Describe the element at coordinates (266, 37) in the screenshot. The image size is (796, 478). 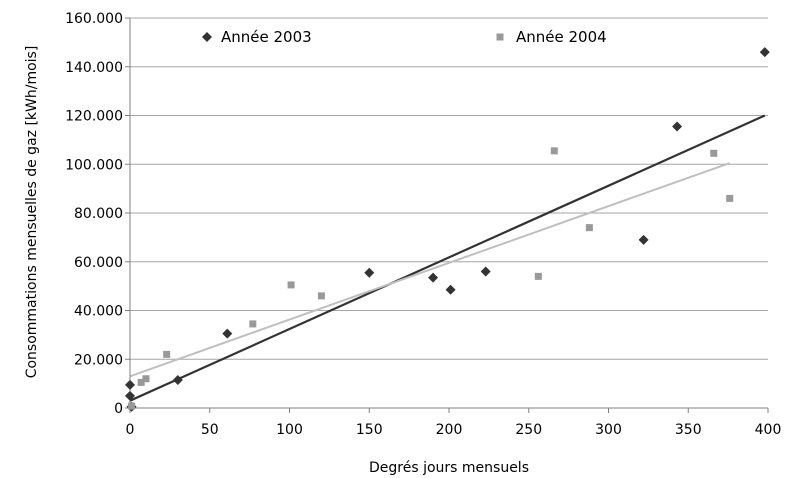
I see `legend-label: Année 2003` at that location.